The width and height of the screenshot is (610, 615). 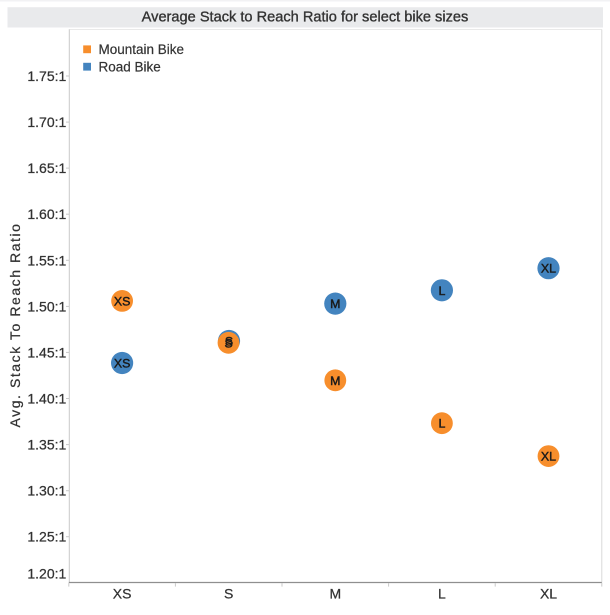 What do you see at coordinates (46, 352) in the screenshot?
I see `svg-text: 1.45:1` at bounding box center [46, 352].